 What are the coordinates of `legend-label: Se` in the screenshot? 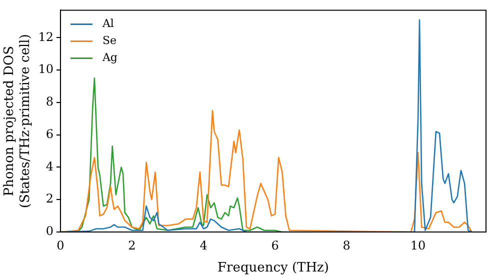 It's located at (109, 41).